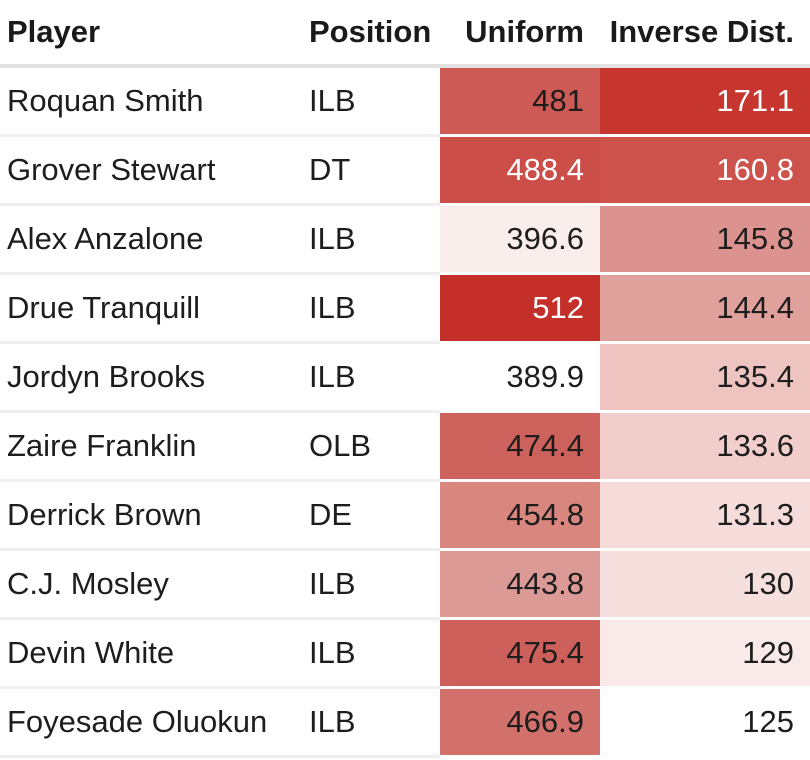 The image size is (810, 760). Describe the element at coordinates (520, 171) in the screenshot. I see `uniform-value-cell: 488.4` at that location.